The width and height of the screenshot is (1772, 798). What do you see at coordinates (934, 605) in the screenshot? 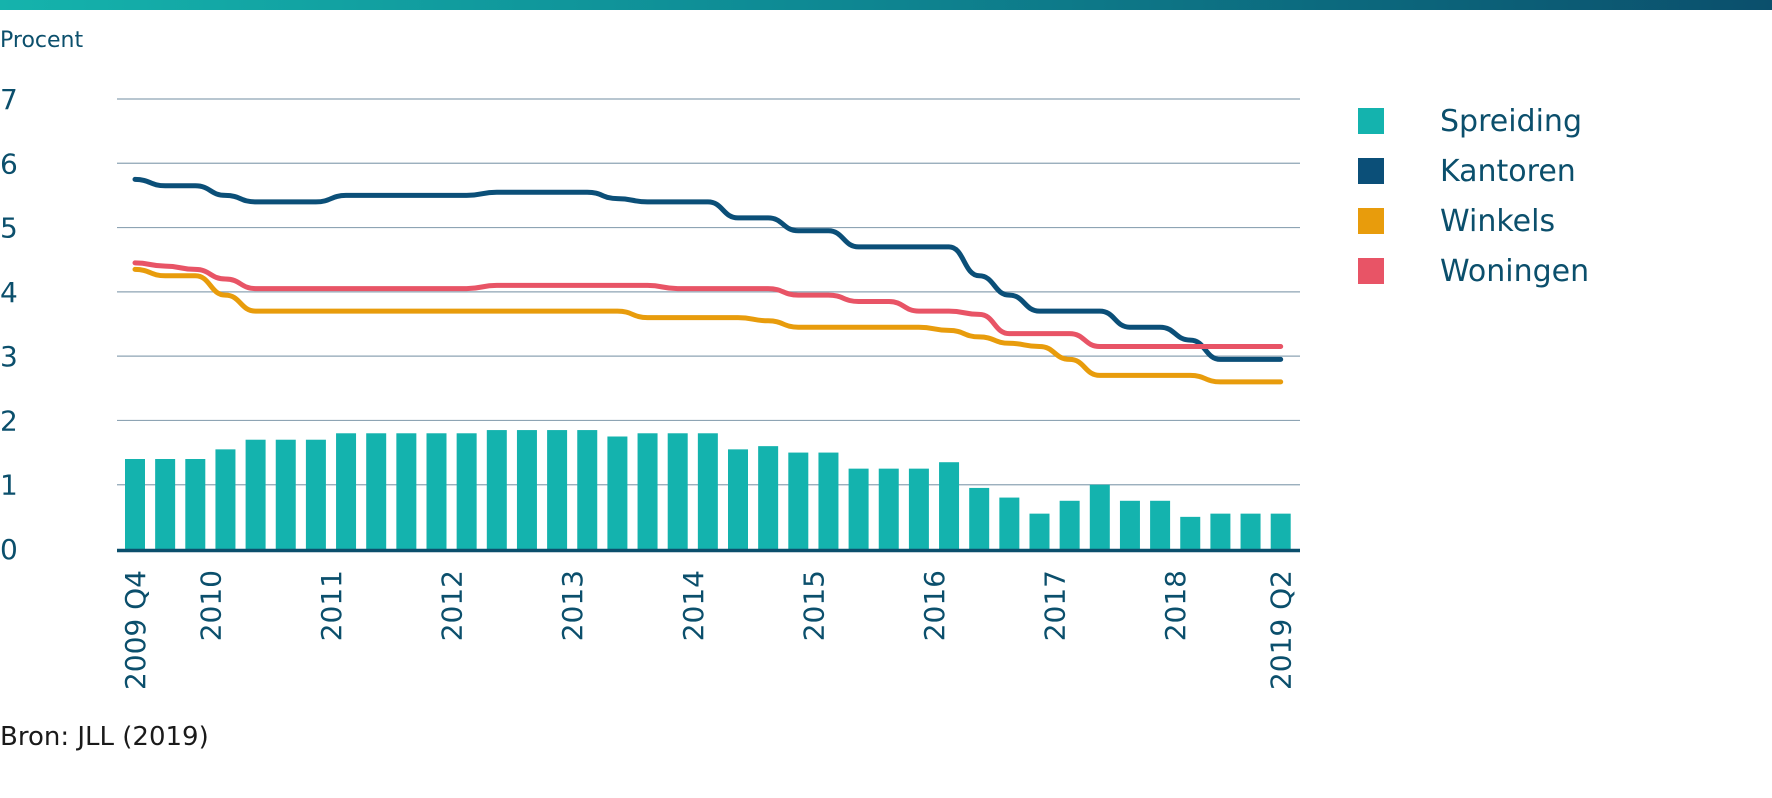
I see `x-tick-label: 2016` at bounding box center [934, 605].